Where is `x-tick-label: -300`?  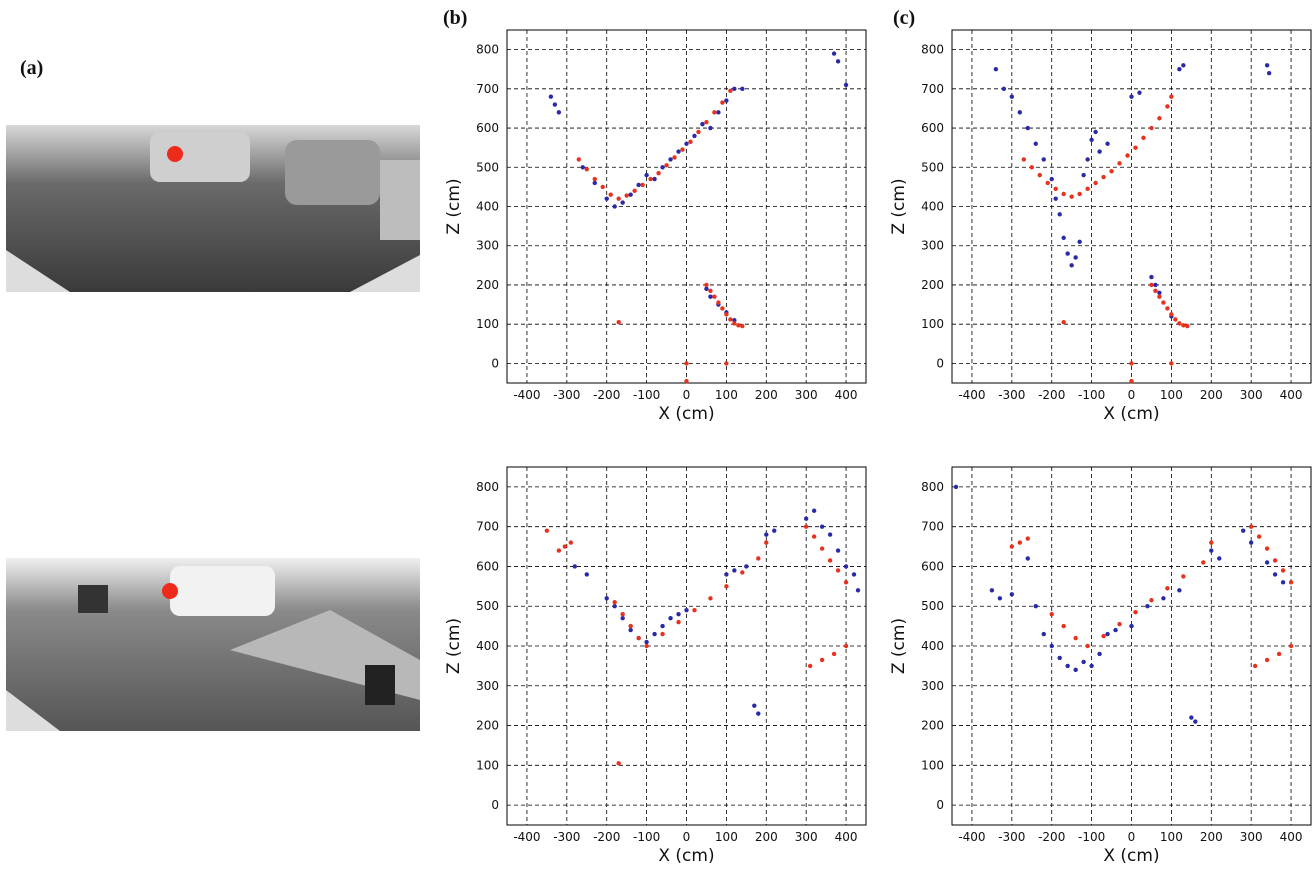 x-tick-label: -300 is located at coordinates (566, 395).